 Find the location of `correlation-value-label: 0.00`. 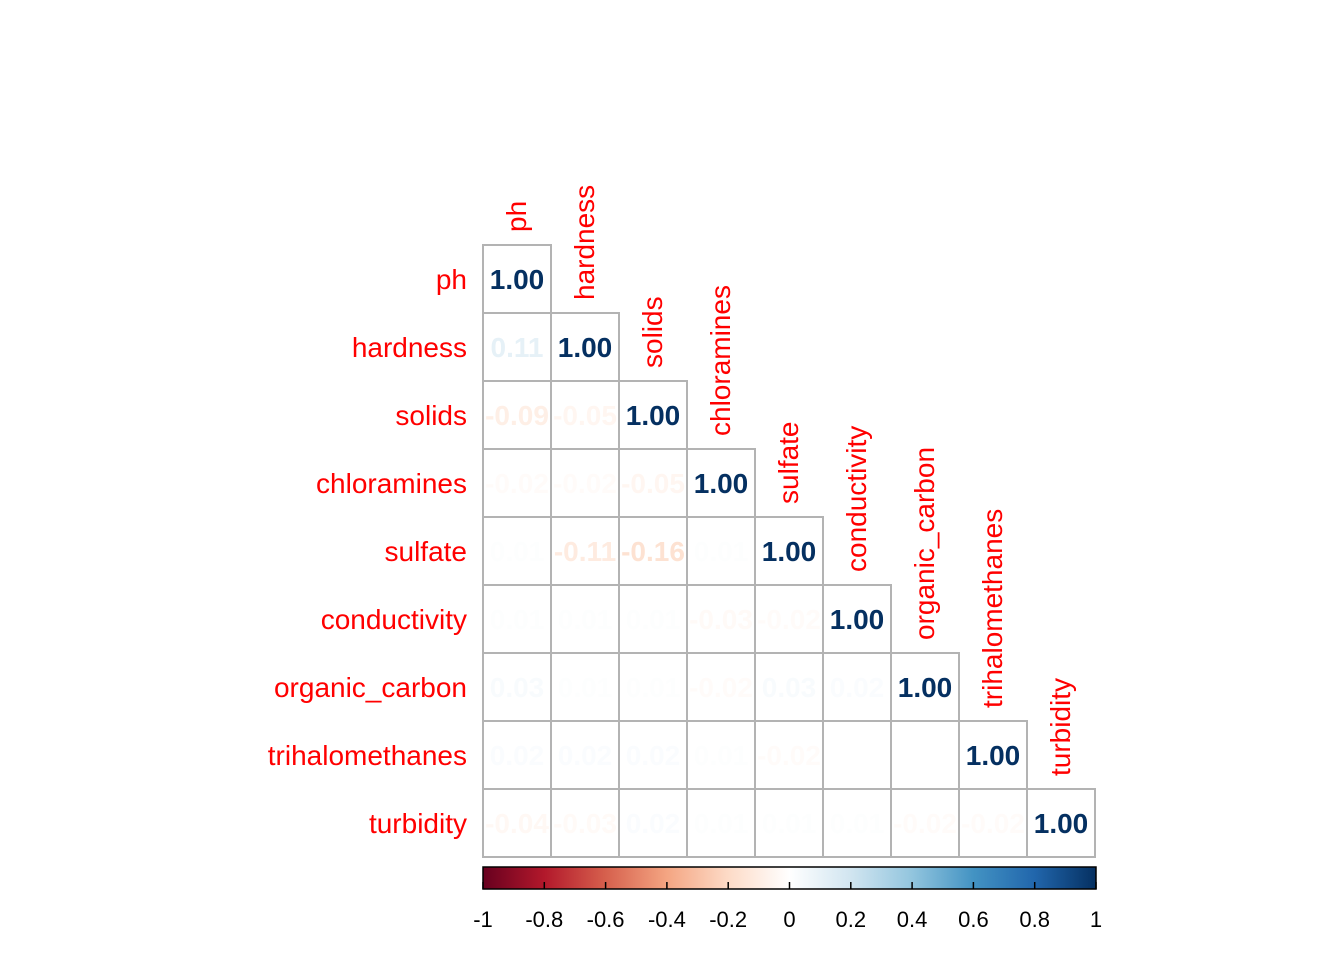

correlation-value-label: 0.00 is located at coordinates (857, 755).